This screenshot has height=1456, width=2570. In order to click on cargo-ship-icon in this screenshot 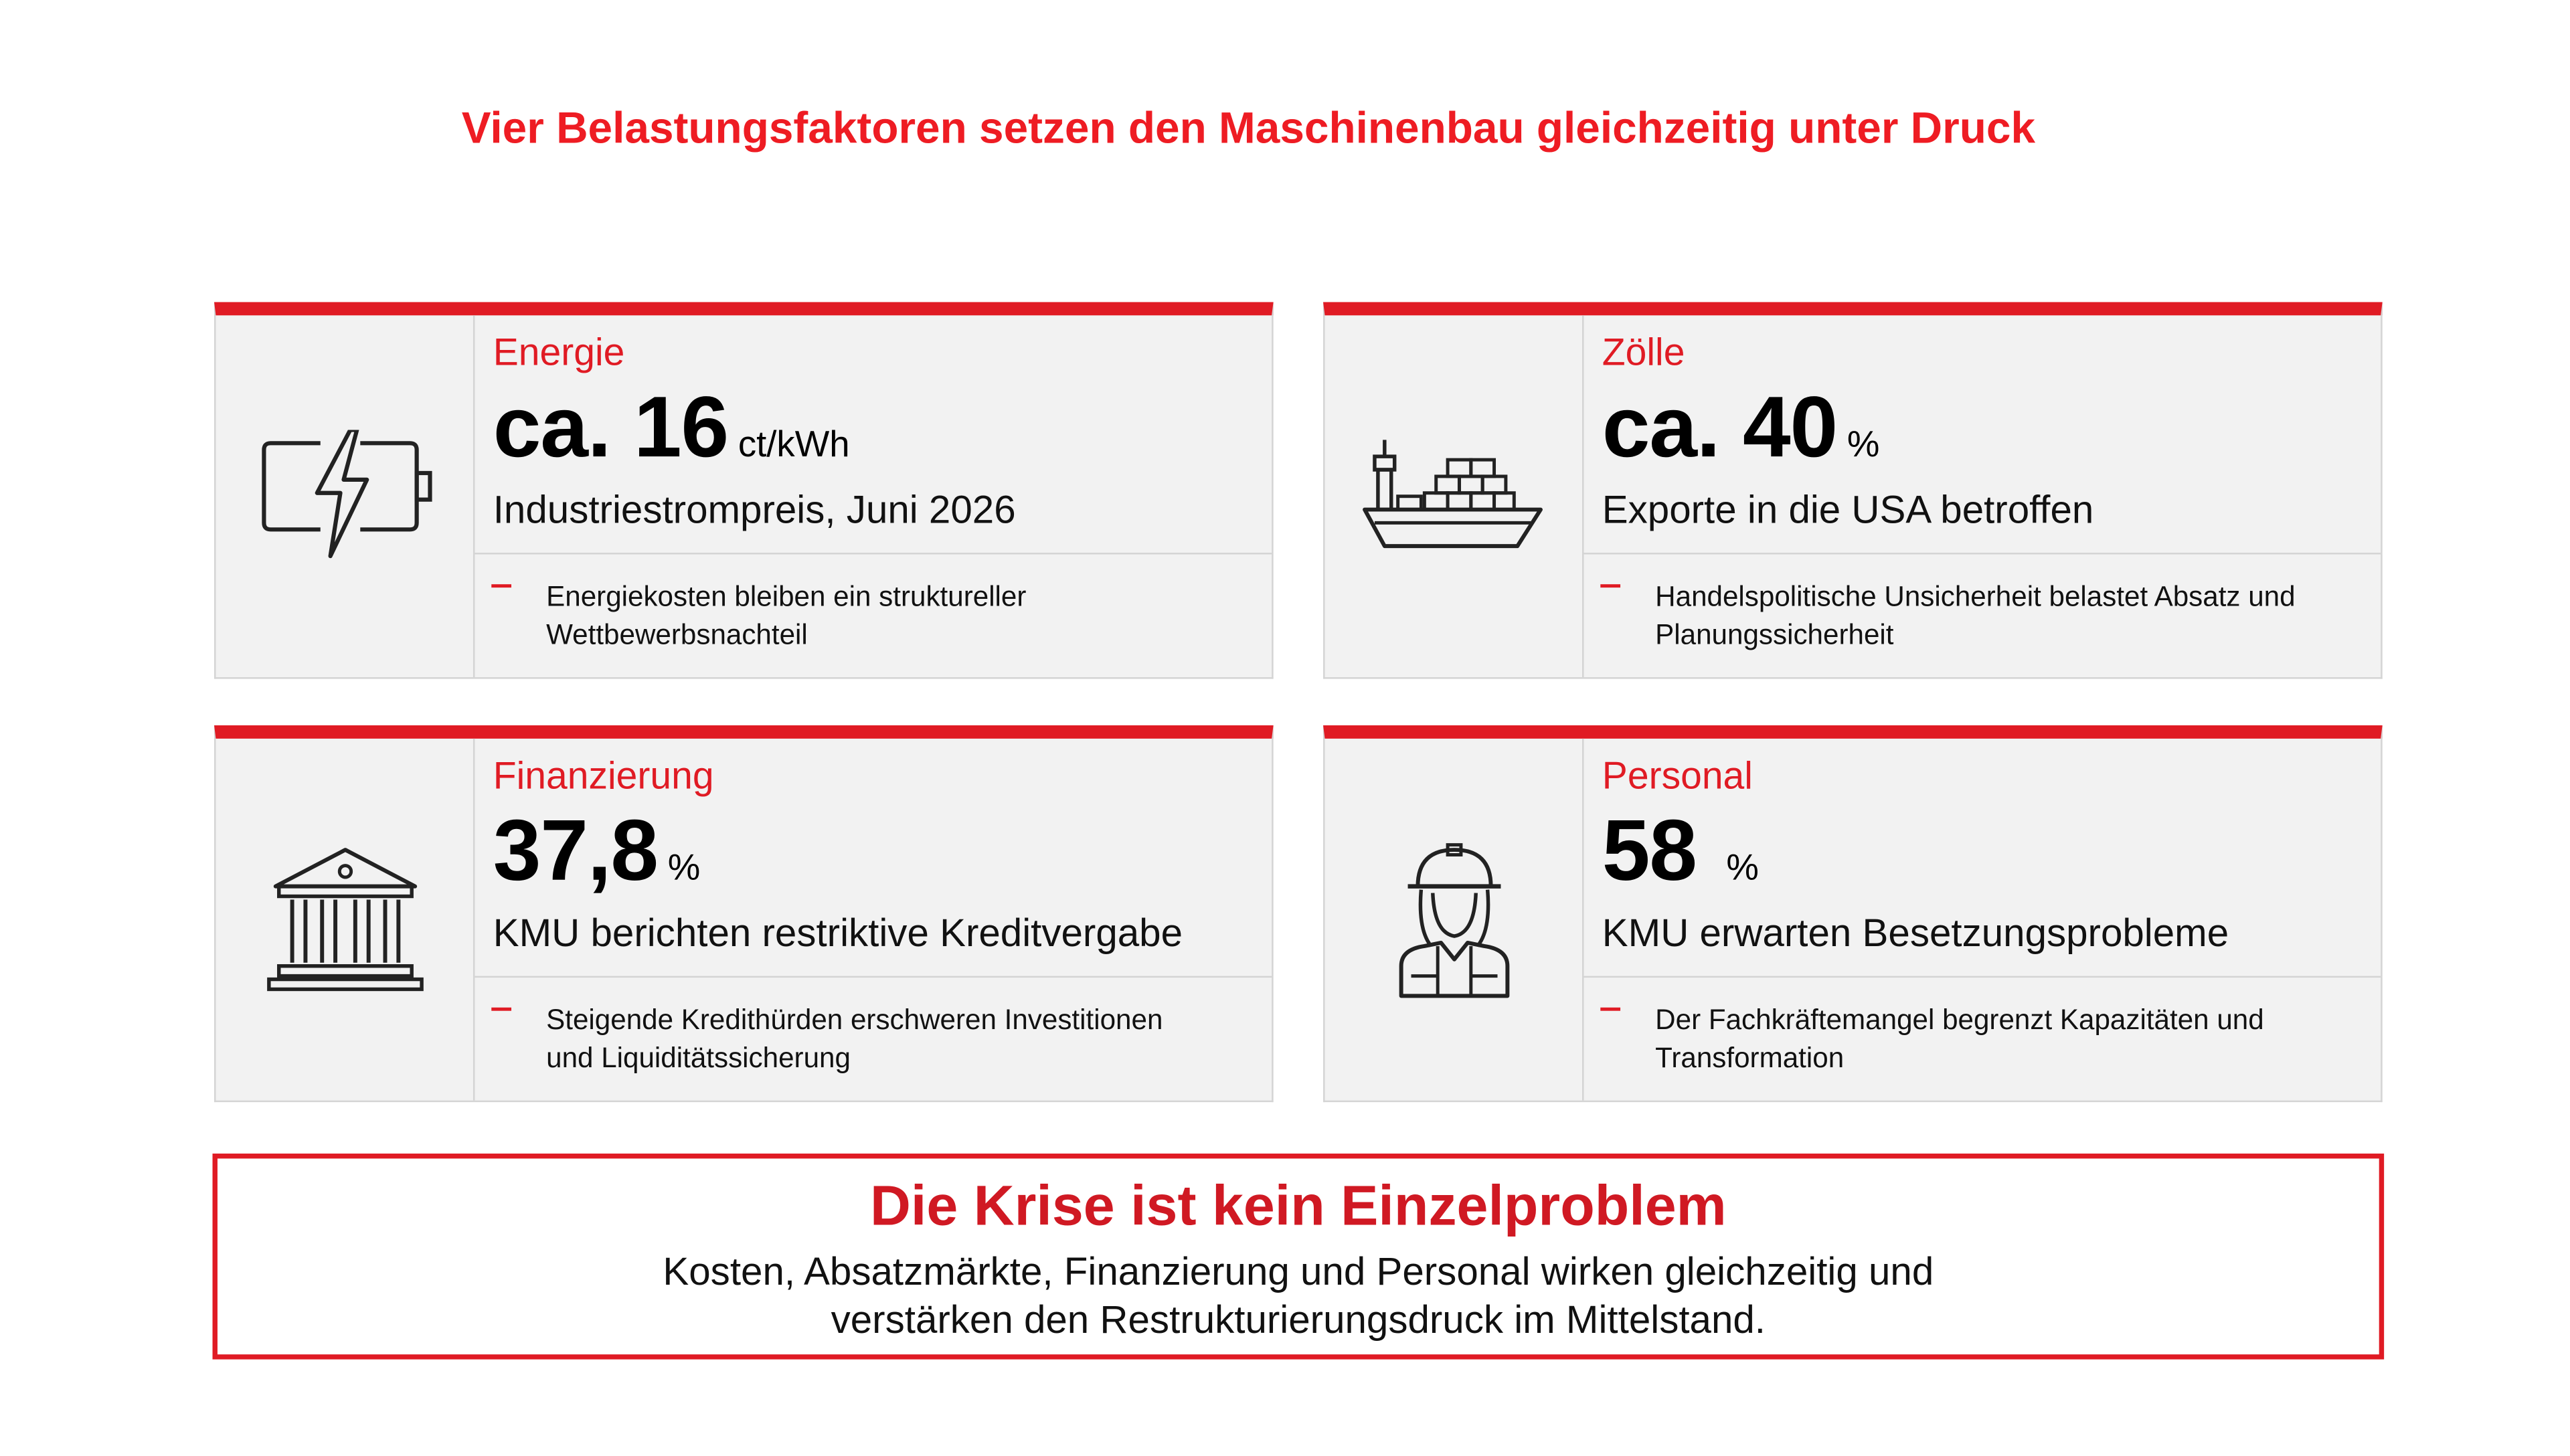, I will do `click(1452, 494)`.